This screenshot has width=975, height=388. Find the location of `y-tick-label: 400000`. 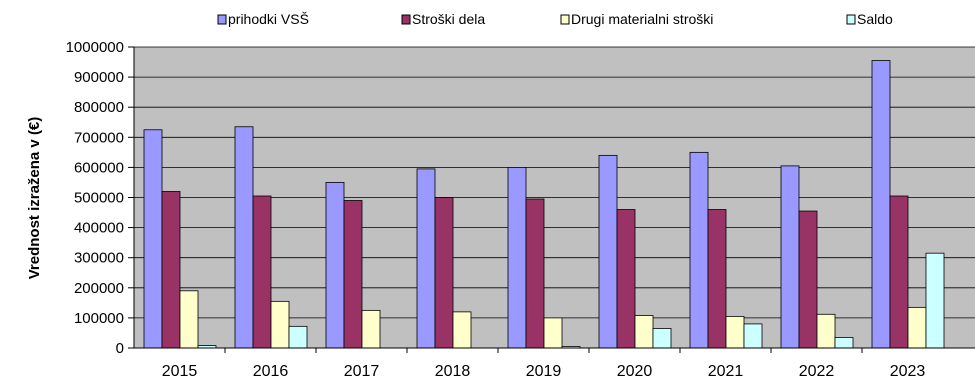

y-tick-label: 400000 is located at coordinates (99, 228).